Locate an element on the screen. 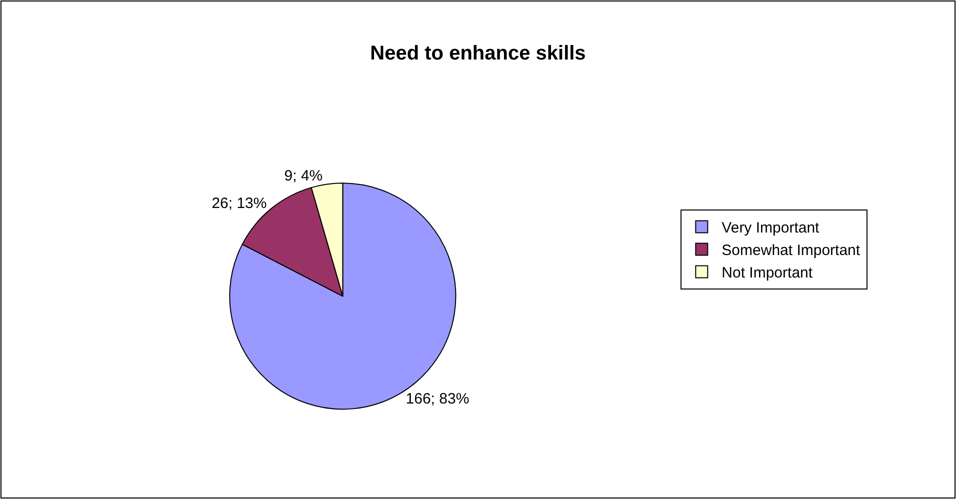 This screenshot has height=499, width=956. data-label: 166; 83% is located at coordinates (438, 399).